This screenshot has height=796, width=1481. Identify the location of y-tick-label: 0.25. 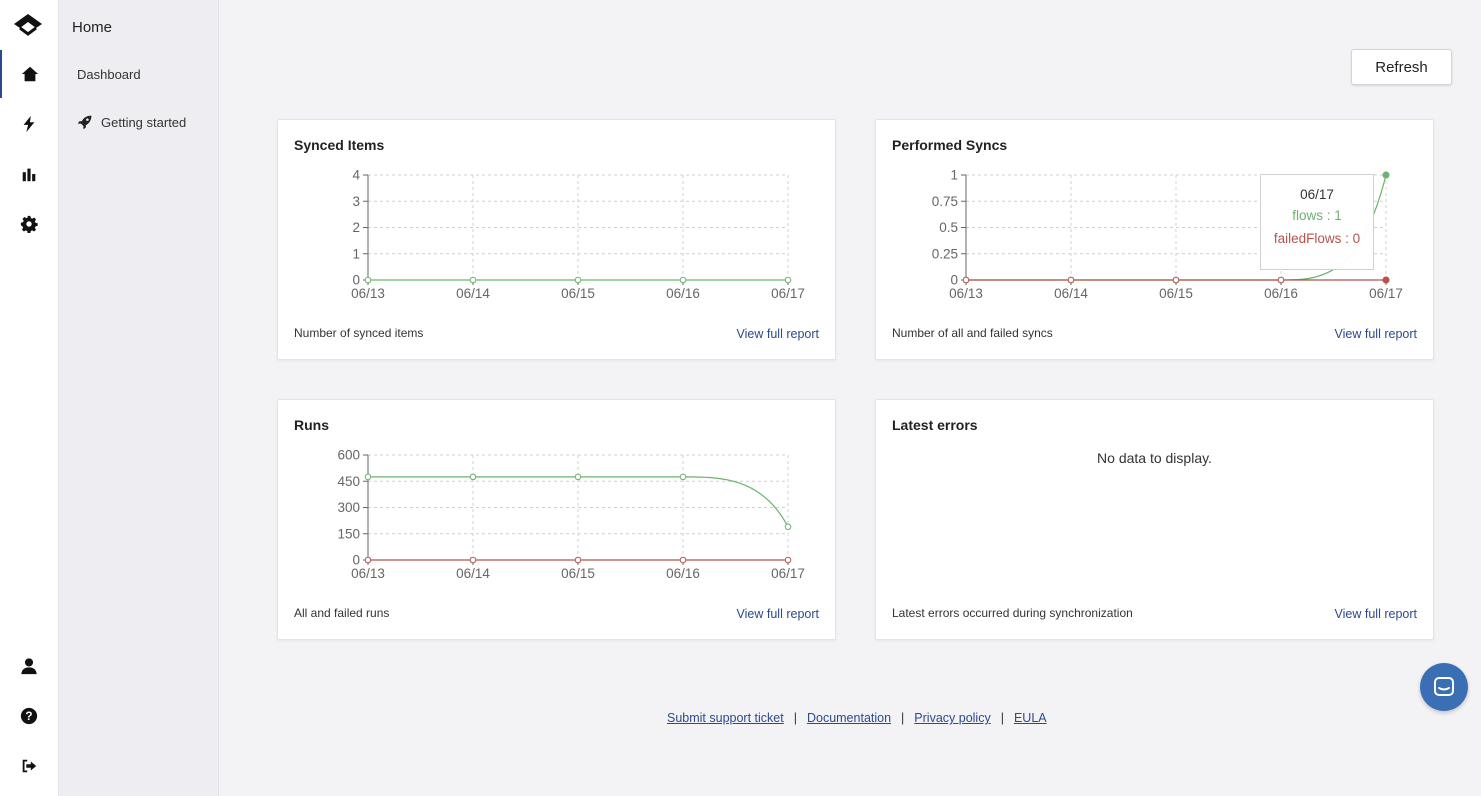
(945, 253).